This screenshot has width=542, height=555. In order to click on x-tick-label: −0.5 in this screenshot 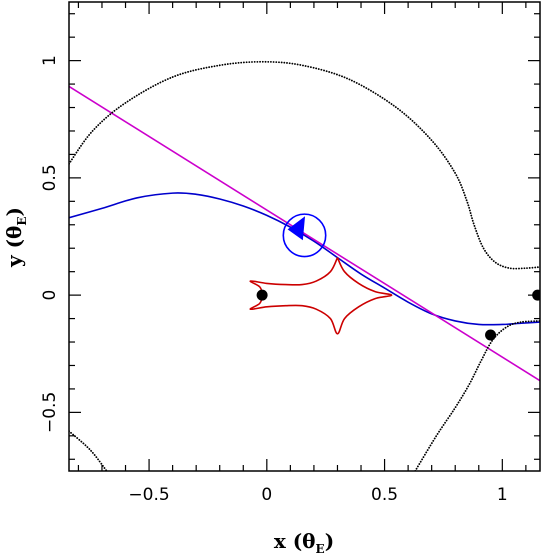, I will do `click(148, 495)`.